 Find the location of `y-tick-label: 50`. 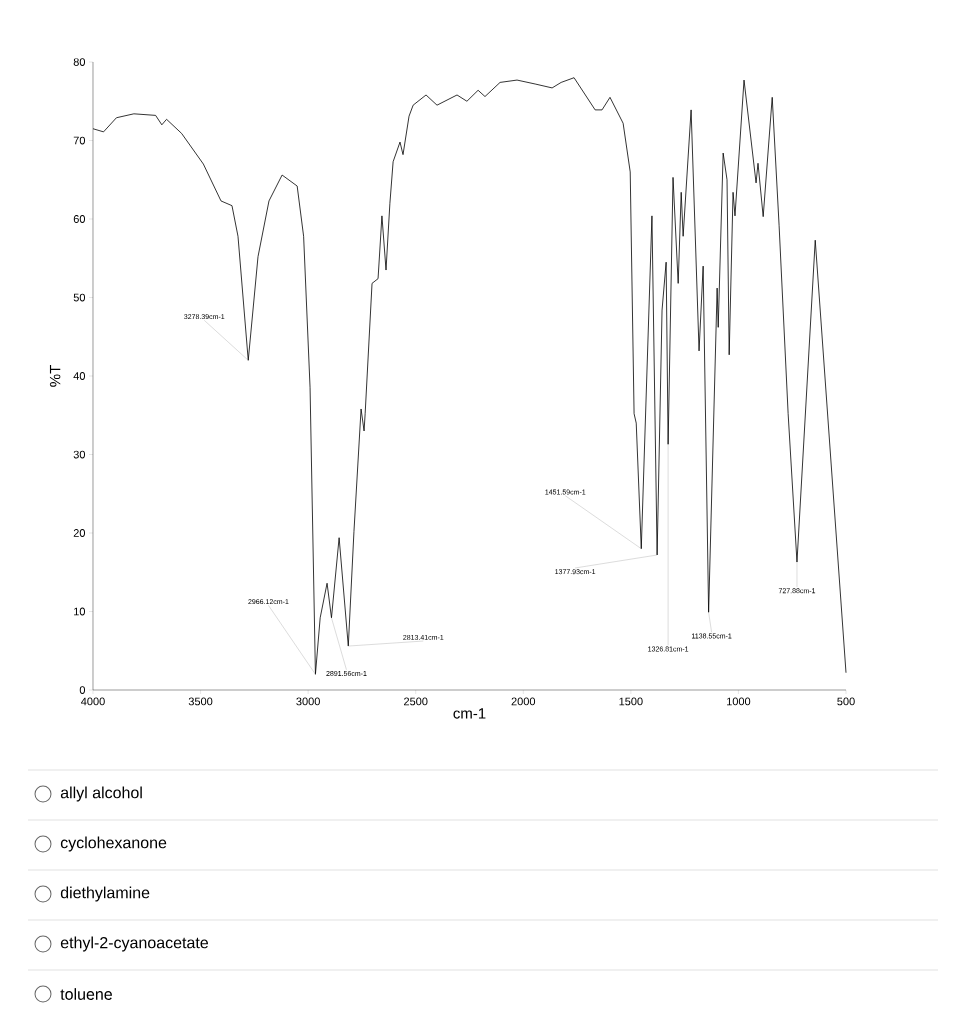

y-tick-label: 50 is located at coordinates (79, 297).